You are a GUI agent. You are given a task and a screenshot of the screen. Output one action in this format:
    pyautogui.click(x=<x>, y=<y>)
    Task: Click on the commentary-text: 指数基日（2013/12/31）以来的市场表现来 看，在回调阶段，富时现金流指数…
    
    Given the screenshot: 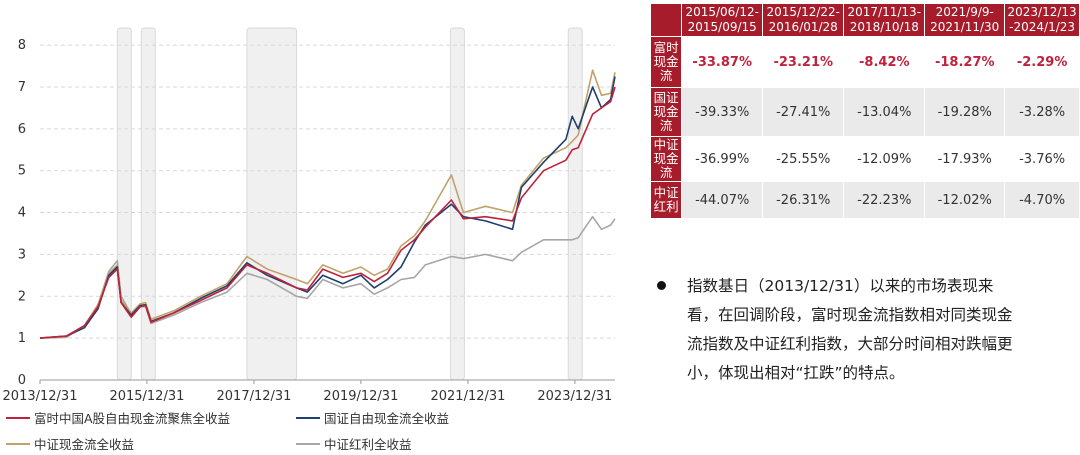 What is the action you would take?
    pyautogui.click(x=871, y=330)
    